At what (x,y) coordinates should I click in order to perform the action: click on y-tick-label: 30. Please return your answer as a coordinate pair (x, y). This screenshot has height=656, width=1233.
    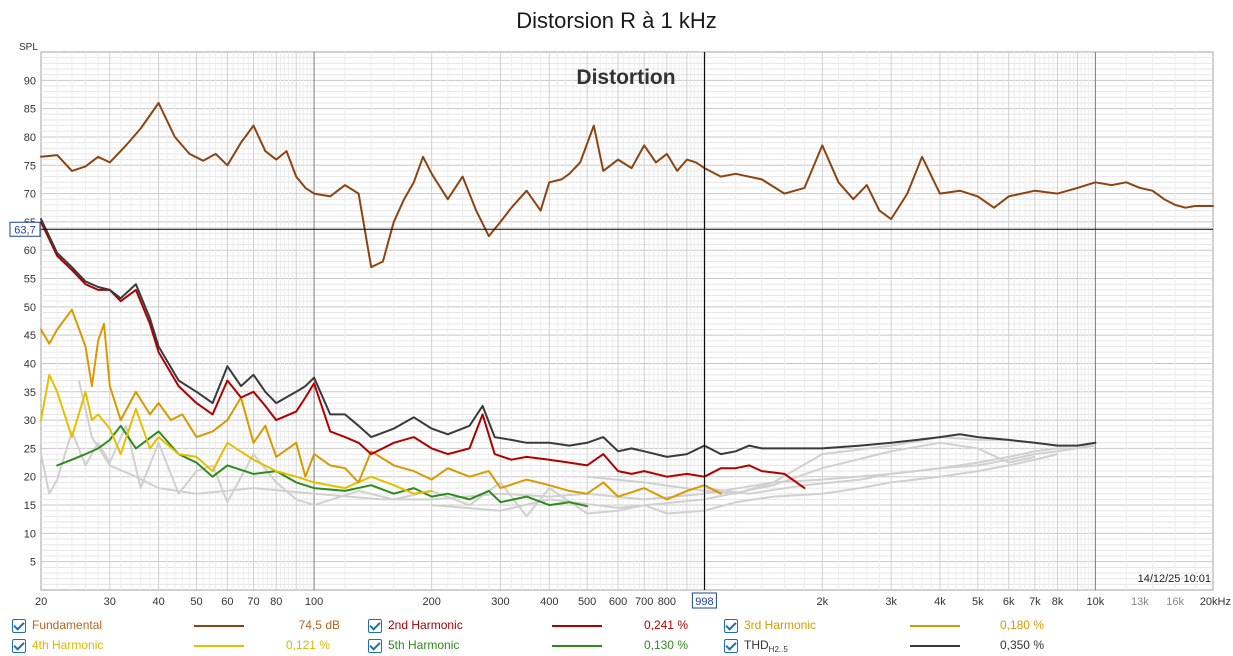
    Looking at the image, I should click on (30, 421).